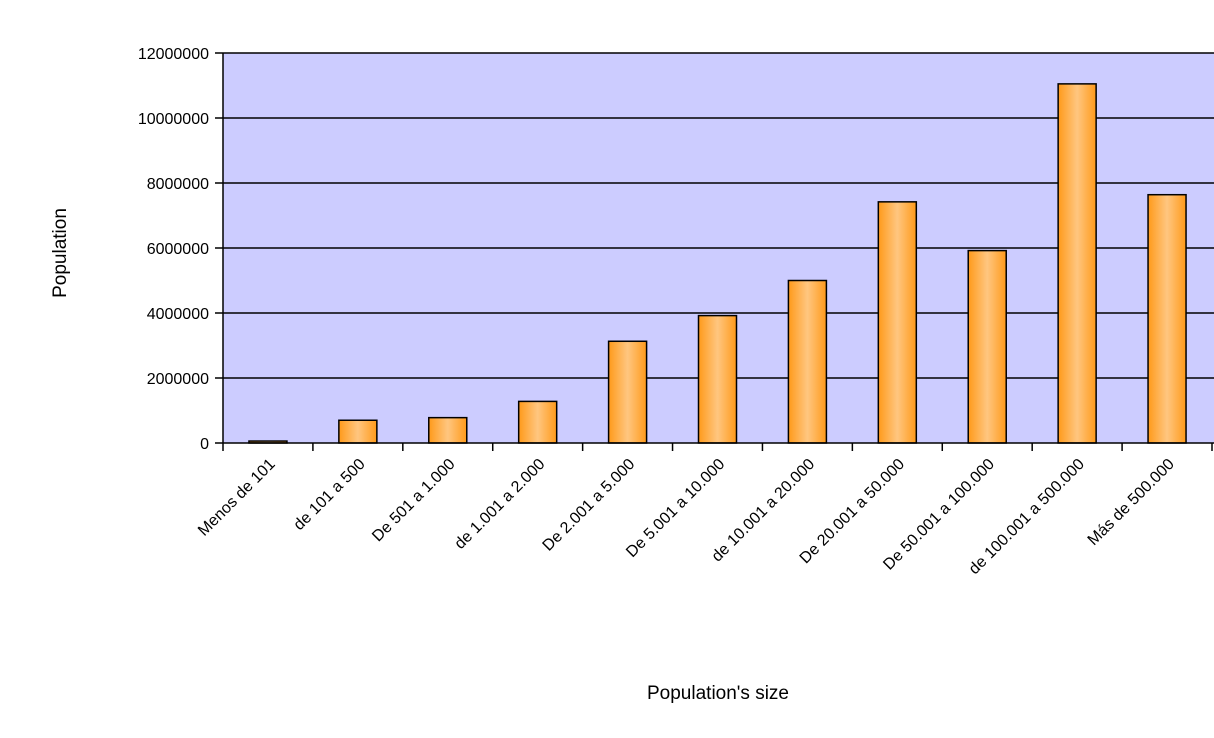 The height and width of the screenshot is (738, 1214). Describe the element at coordinates (178, 314) in the screenshot. I see `y-tick-label: 4000000` at that location.